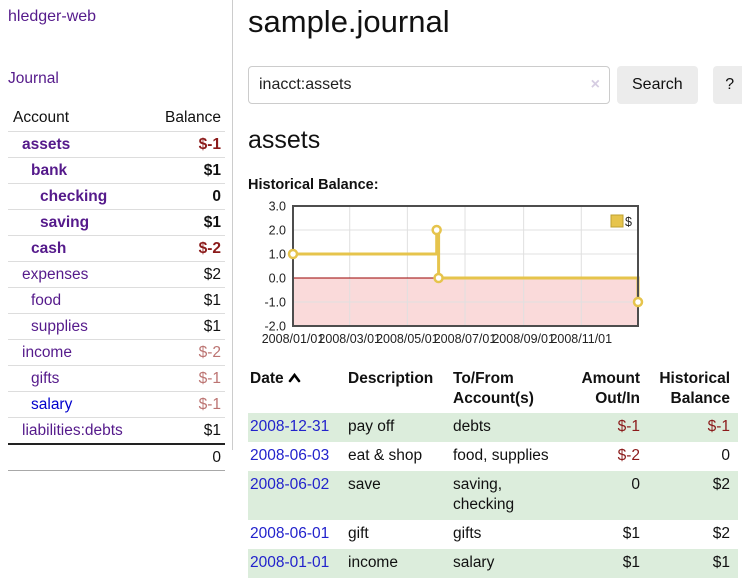 Image resolution: width=742 pixels, height=582 pixels. I want to click on brand-link: hledger-web, so click(52, 16).